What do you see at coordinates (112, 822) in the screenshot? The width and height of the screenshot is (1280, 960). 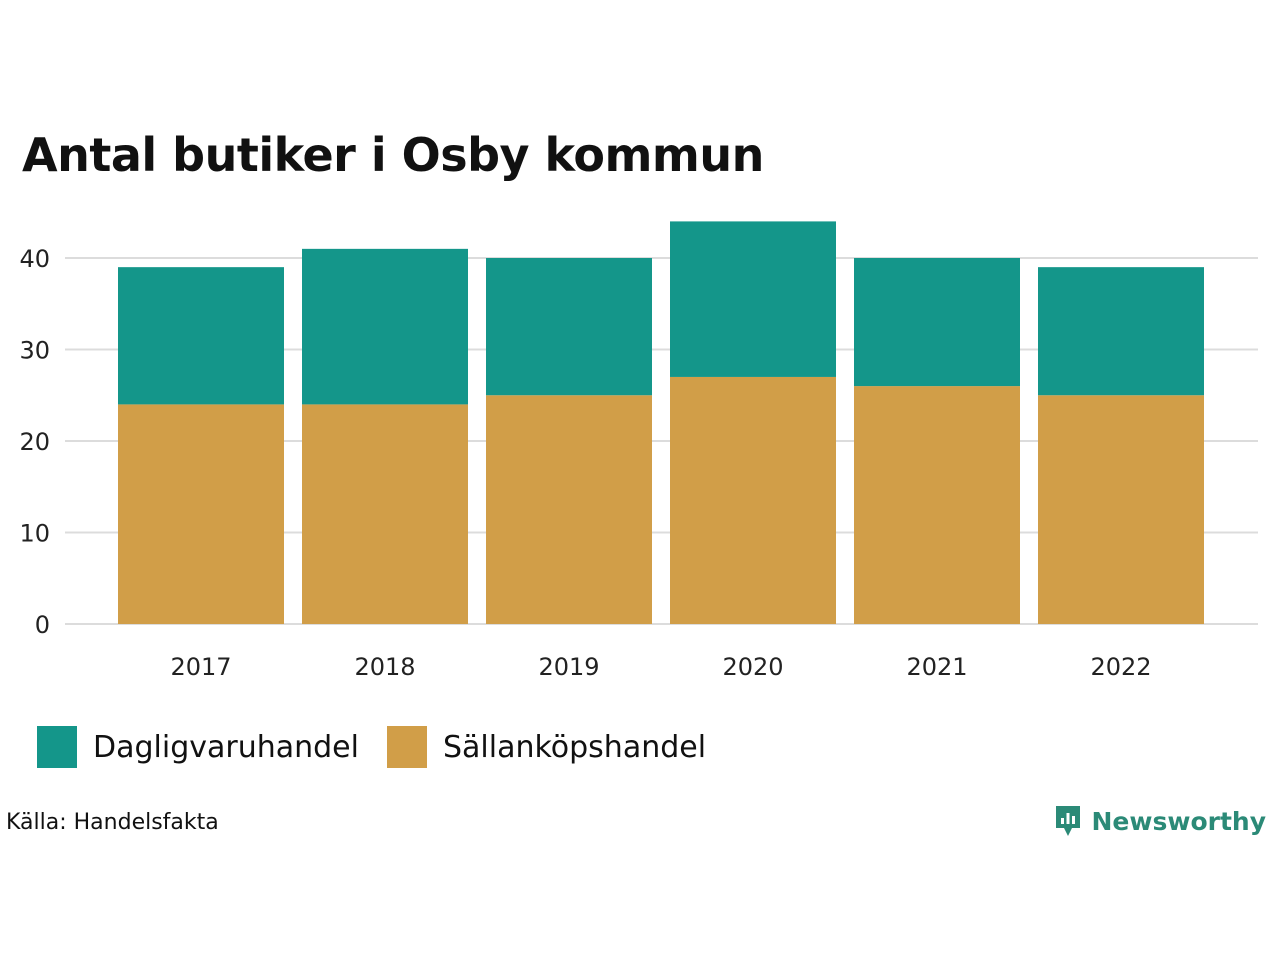 I see `source-note: Källa: Handelsfakta` at bounding box center [112, 822].